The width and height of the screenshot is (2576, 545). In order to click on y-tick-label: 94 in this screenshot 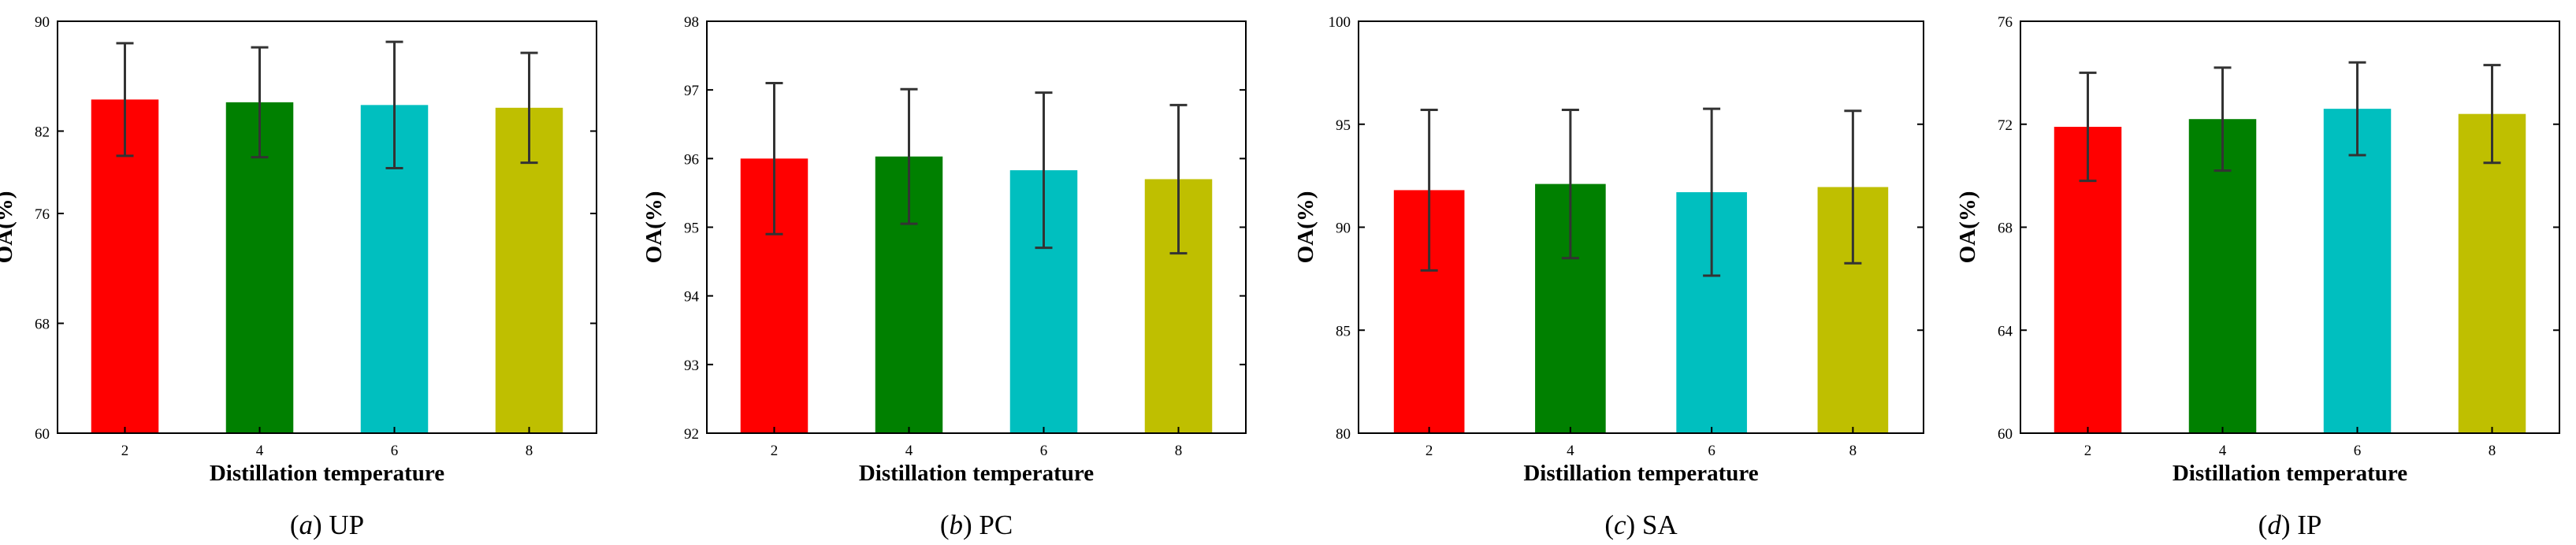, I will do `click(692, 298)`.